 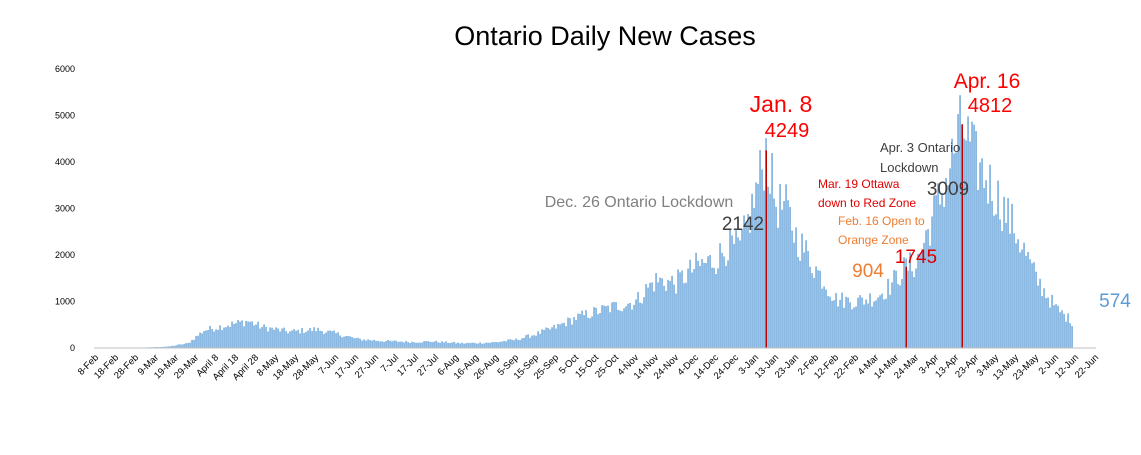 What do you see at coordinates (65, 116) in the screenshot?
I see `y-tick-label: 5000` at bounding box center [65, 116].